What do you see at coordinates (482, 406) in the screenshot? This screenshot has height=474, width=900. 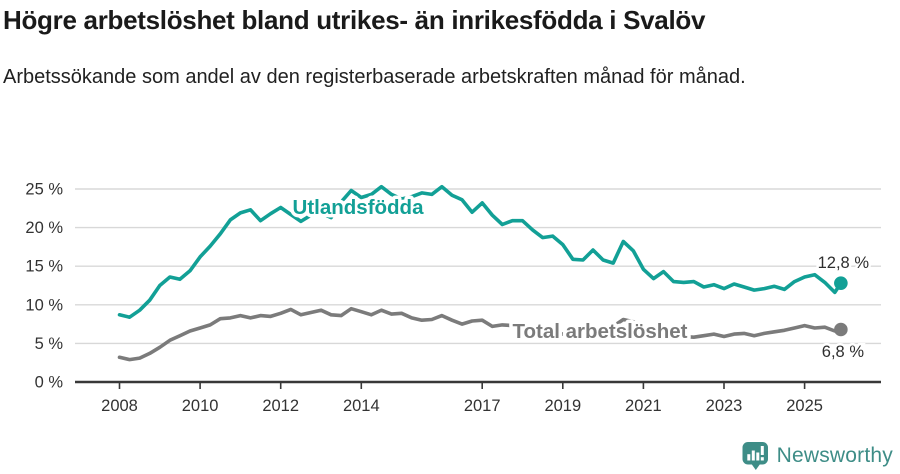 I see `x-tick-label-2017: 2017` at bounding box center [482, 406].